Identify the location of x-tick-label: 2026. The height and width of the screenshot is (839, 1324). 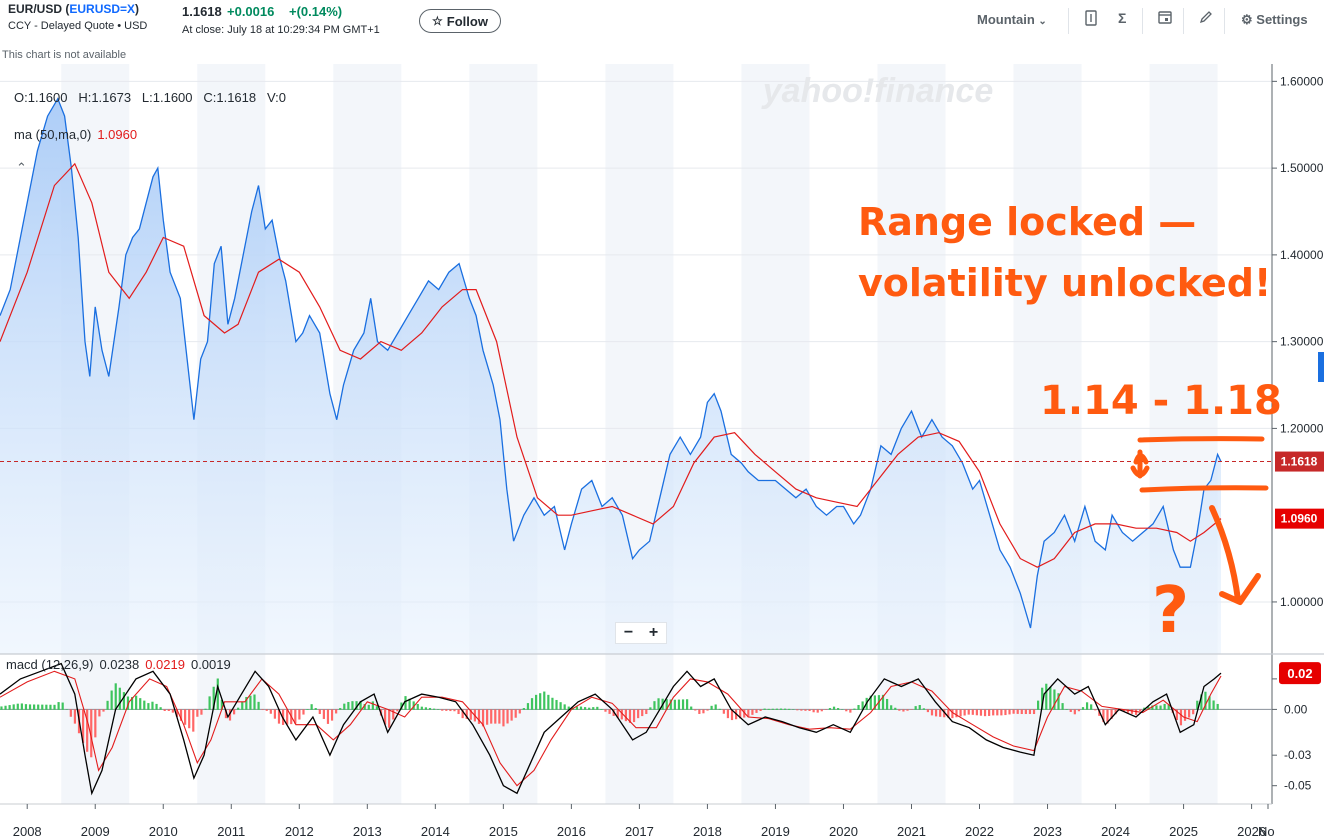
(1251, 831).